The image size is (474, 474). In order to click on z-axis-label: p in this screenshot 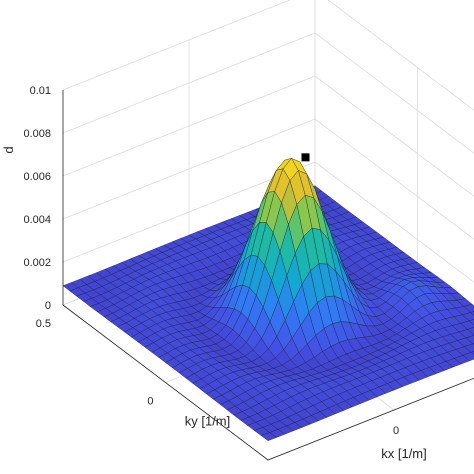, I will do `click(10, 149)`.